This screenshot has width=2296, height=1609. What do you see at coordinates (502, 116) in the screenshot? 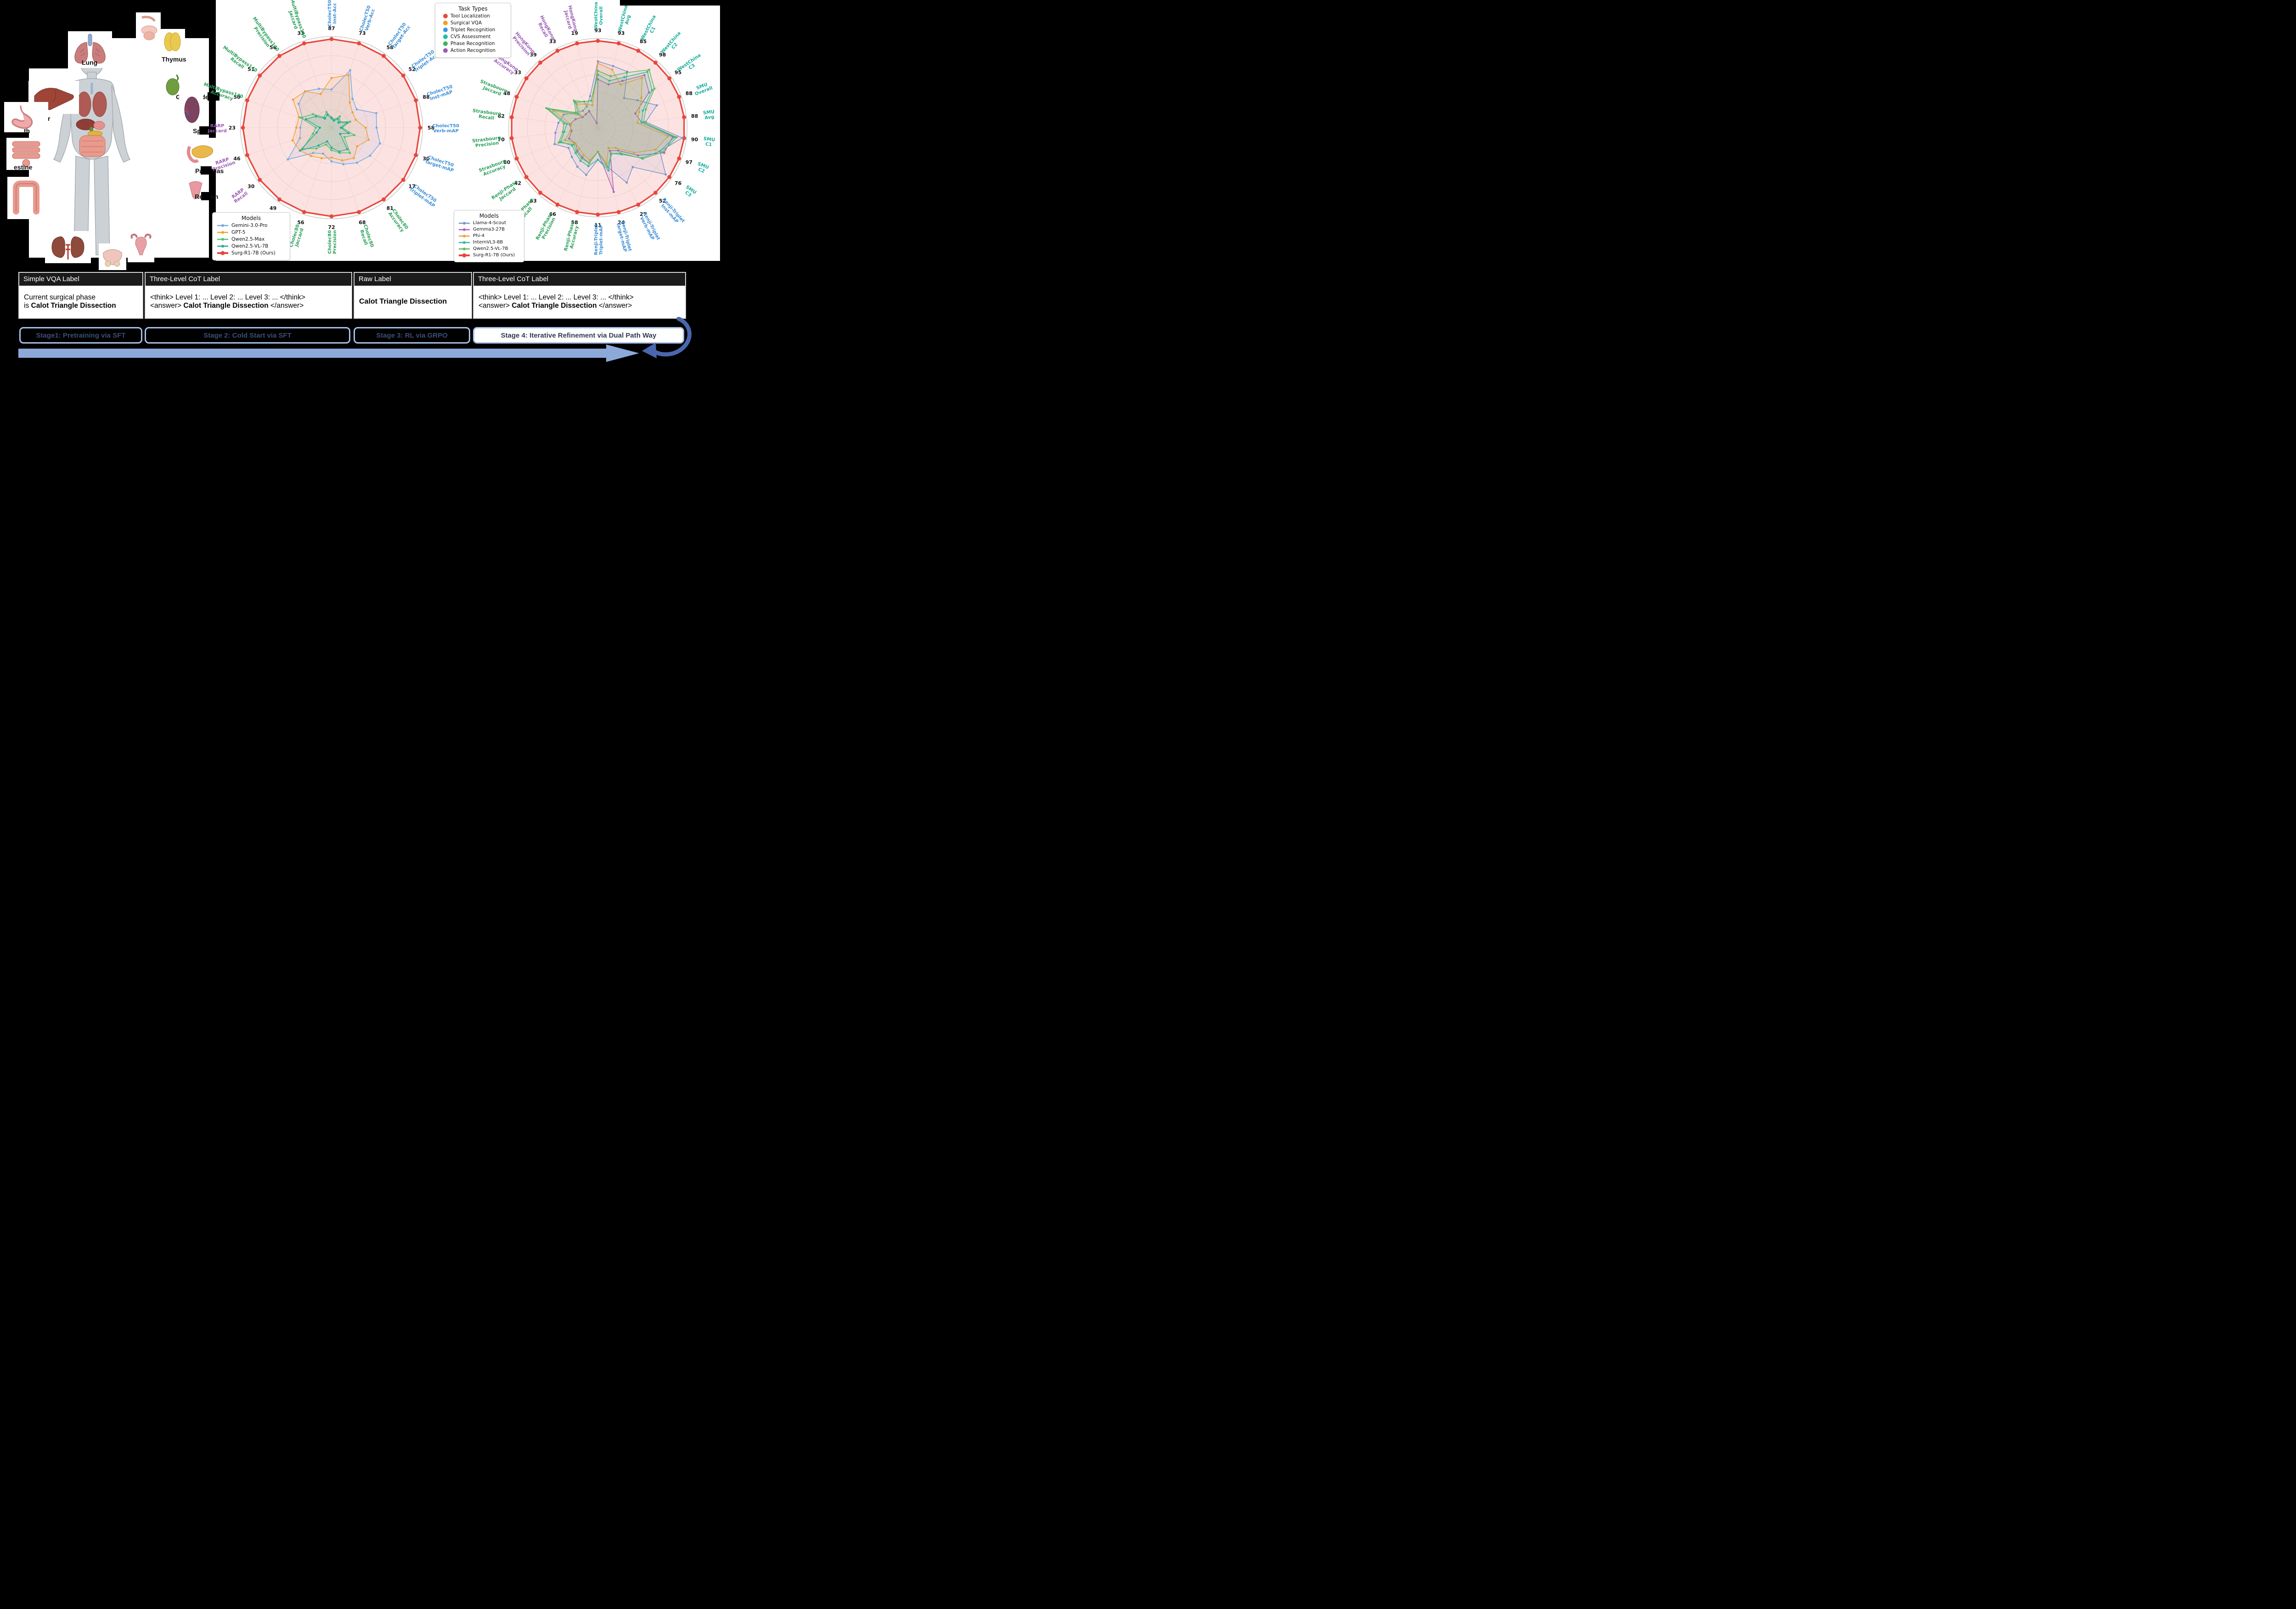
I see `right-chart-tick-value: 62` at bounding box center [502, 116].